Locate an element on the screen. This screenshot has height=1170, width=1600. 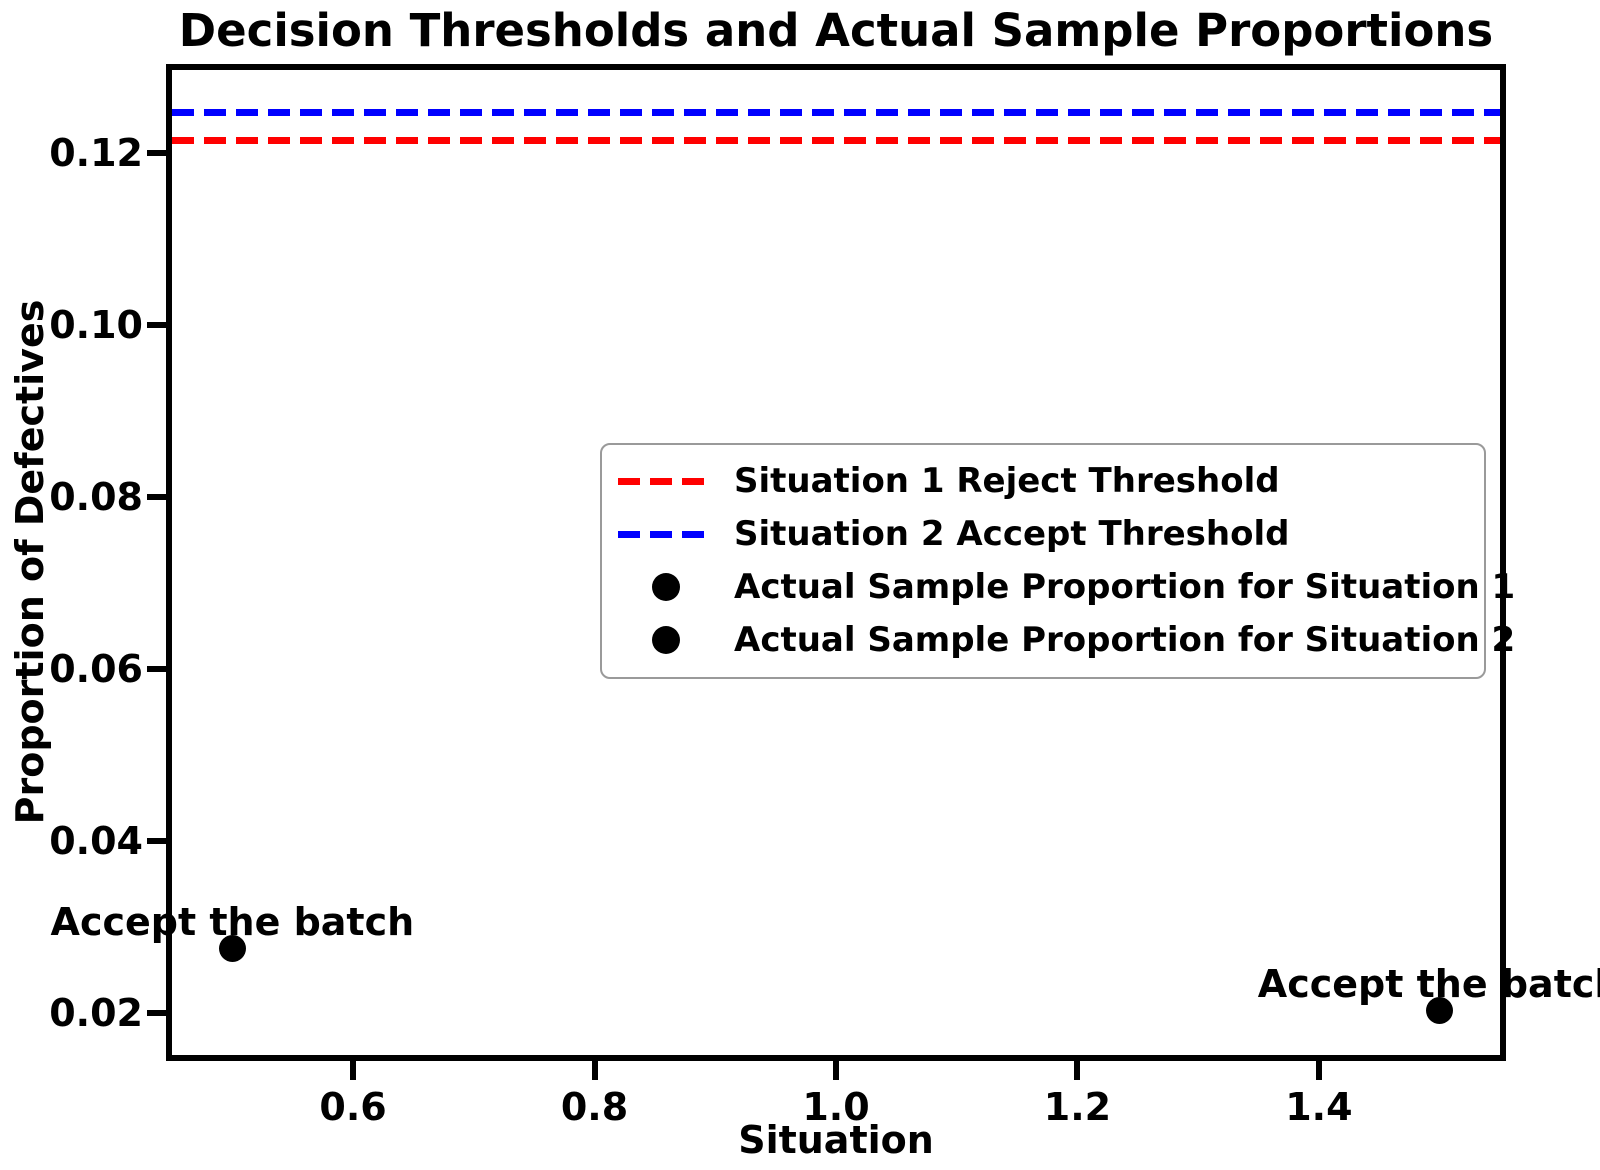
legend-label: Actual Sample Proportion for Situation 2 is located at coordinates (1125, 640).